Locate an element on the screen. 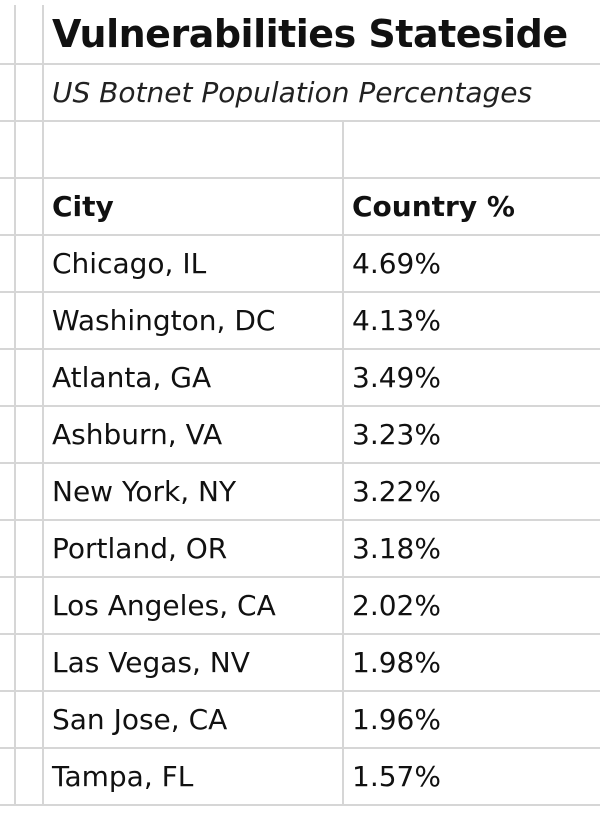 This screenshot has height=818, width=600. table-row: San Jose, CA 1.96% is located at coordinates (300, 720).